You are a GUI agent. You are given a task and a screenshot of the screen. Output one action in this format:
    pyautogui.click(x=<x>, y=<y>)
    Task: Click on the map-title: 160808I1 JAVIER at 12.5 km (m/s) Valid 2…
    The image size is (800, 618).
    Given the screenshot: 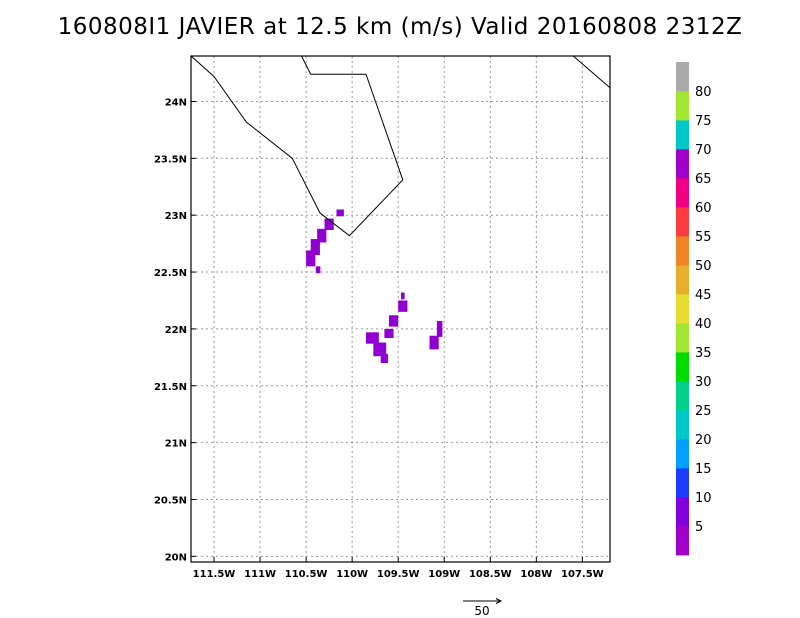 What is the action you would take?
    pyautogui.click(x=400, y=27)
    